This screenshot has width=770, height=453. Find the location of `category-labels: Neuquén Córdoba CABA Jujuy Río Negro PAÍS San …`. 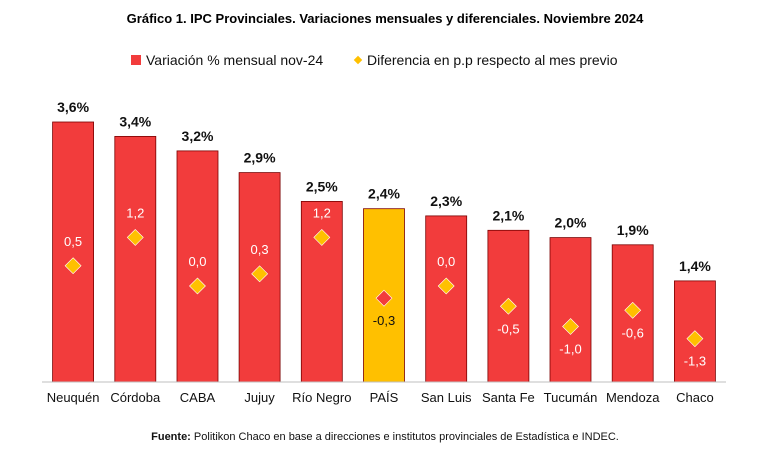

category-labels: Neuquén Córdoba CABA Jujuy Río Negro PAÍS San … is located at coordinates (380, 397).